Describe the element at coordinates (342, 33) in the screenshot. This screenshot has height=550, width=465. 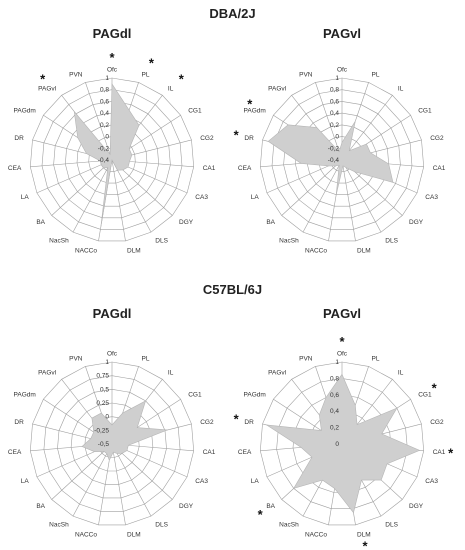
I see `chart-title: PAGvl` at that location.